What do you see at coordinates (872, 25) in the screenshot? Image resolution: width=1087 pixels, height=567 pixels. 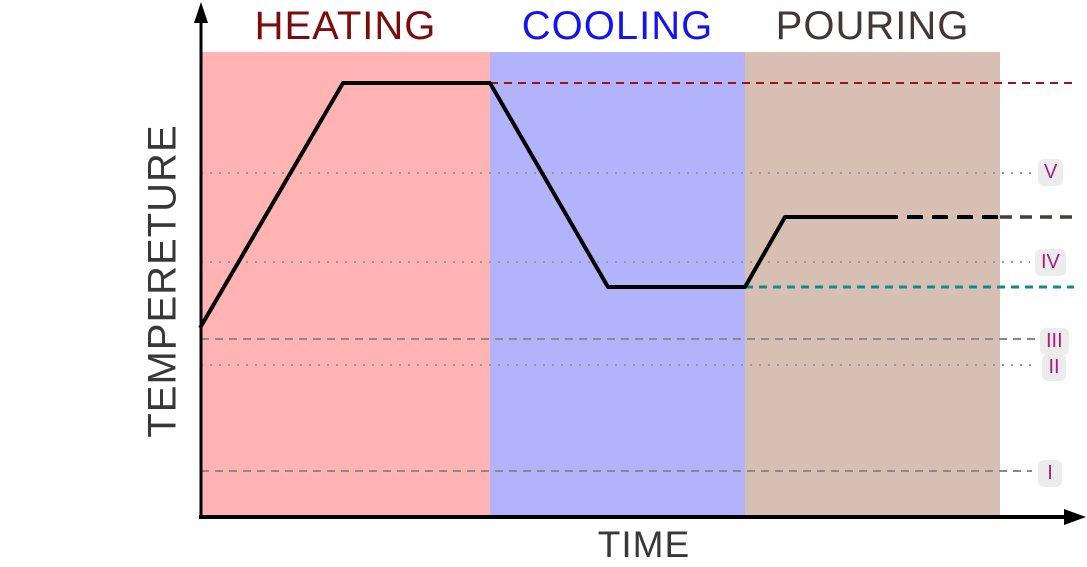 I see `phase-title-pouring: POURING` at bounding box center [872, 25].